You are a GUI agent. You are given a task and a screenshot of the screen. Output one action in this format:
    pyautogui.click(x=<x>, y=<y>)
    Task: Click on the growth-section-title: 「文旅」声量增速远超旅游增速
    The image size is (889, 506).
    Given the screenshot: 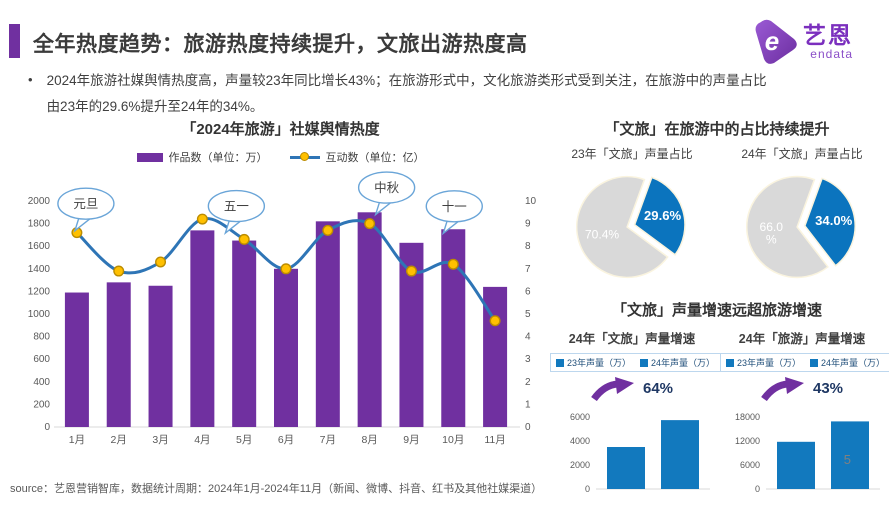 What is the action you would take?
    pyautogui.click(x=716, y=310)
    